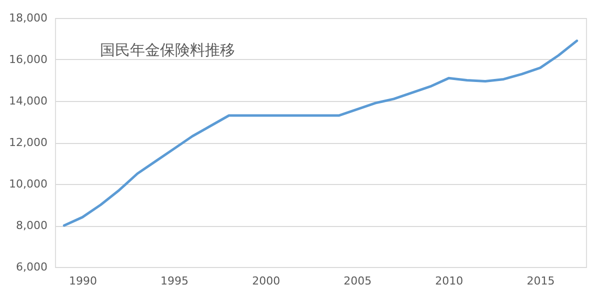 Image resolution: width=611 pixels, height=294 pixels. Describe the element at coordinates (28, 142) in the screenshot. I see `y-tick-label: 12,000` at that location.